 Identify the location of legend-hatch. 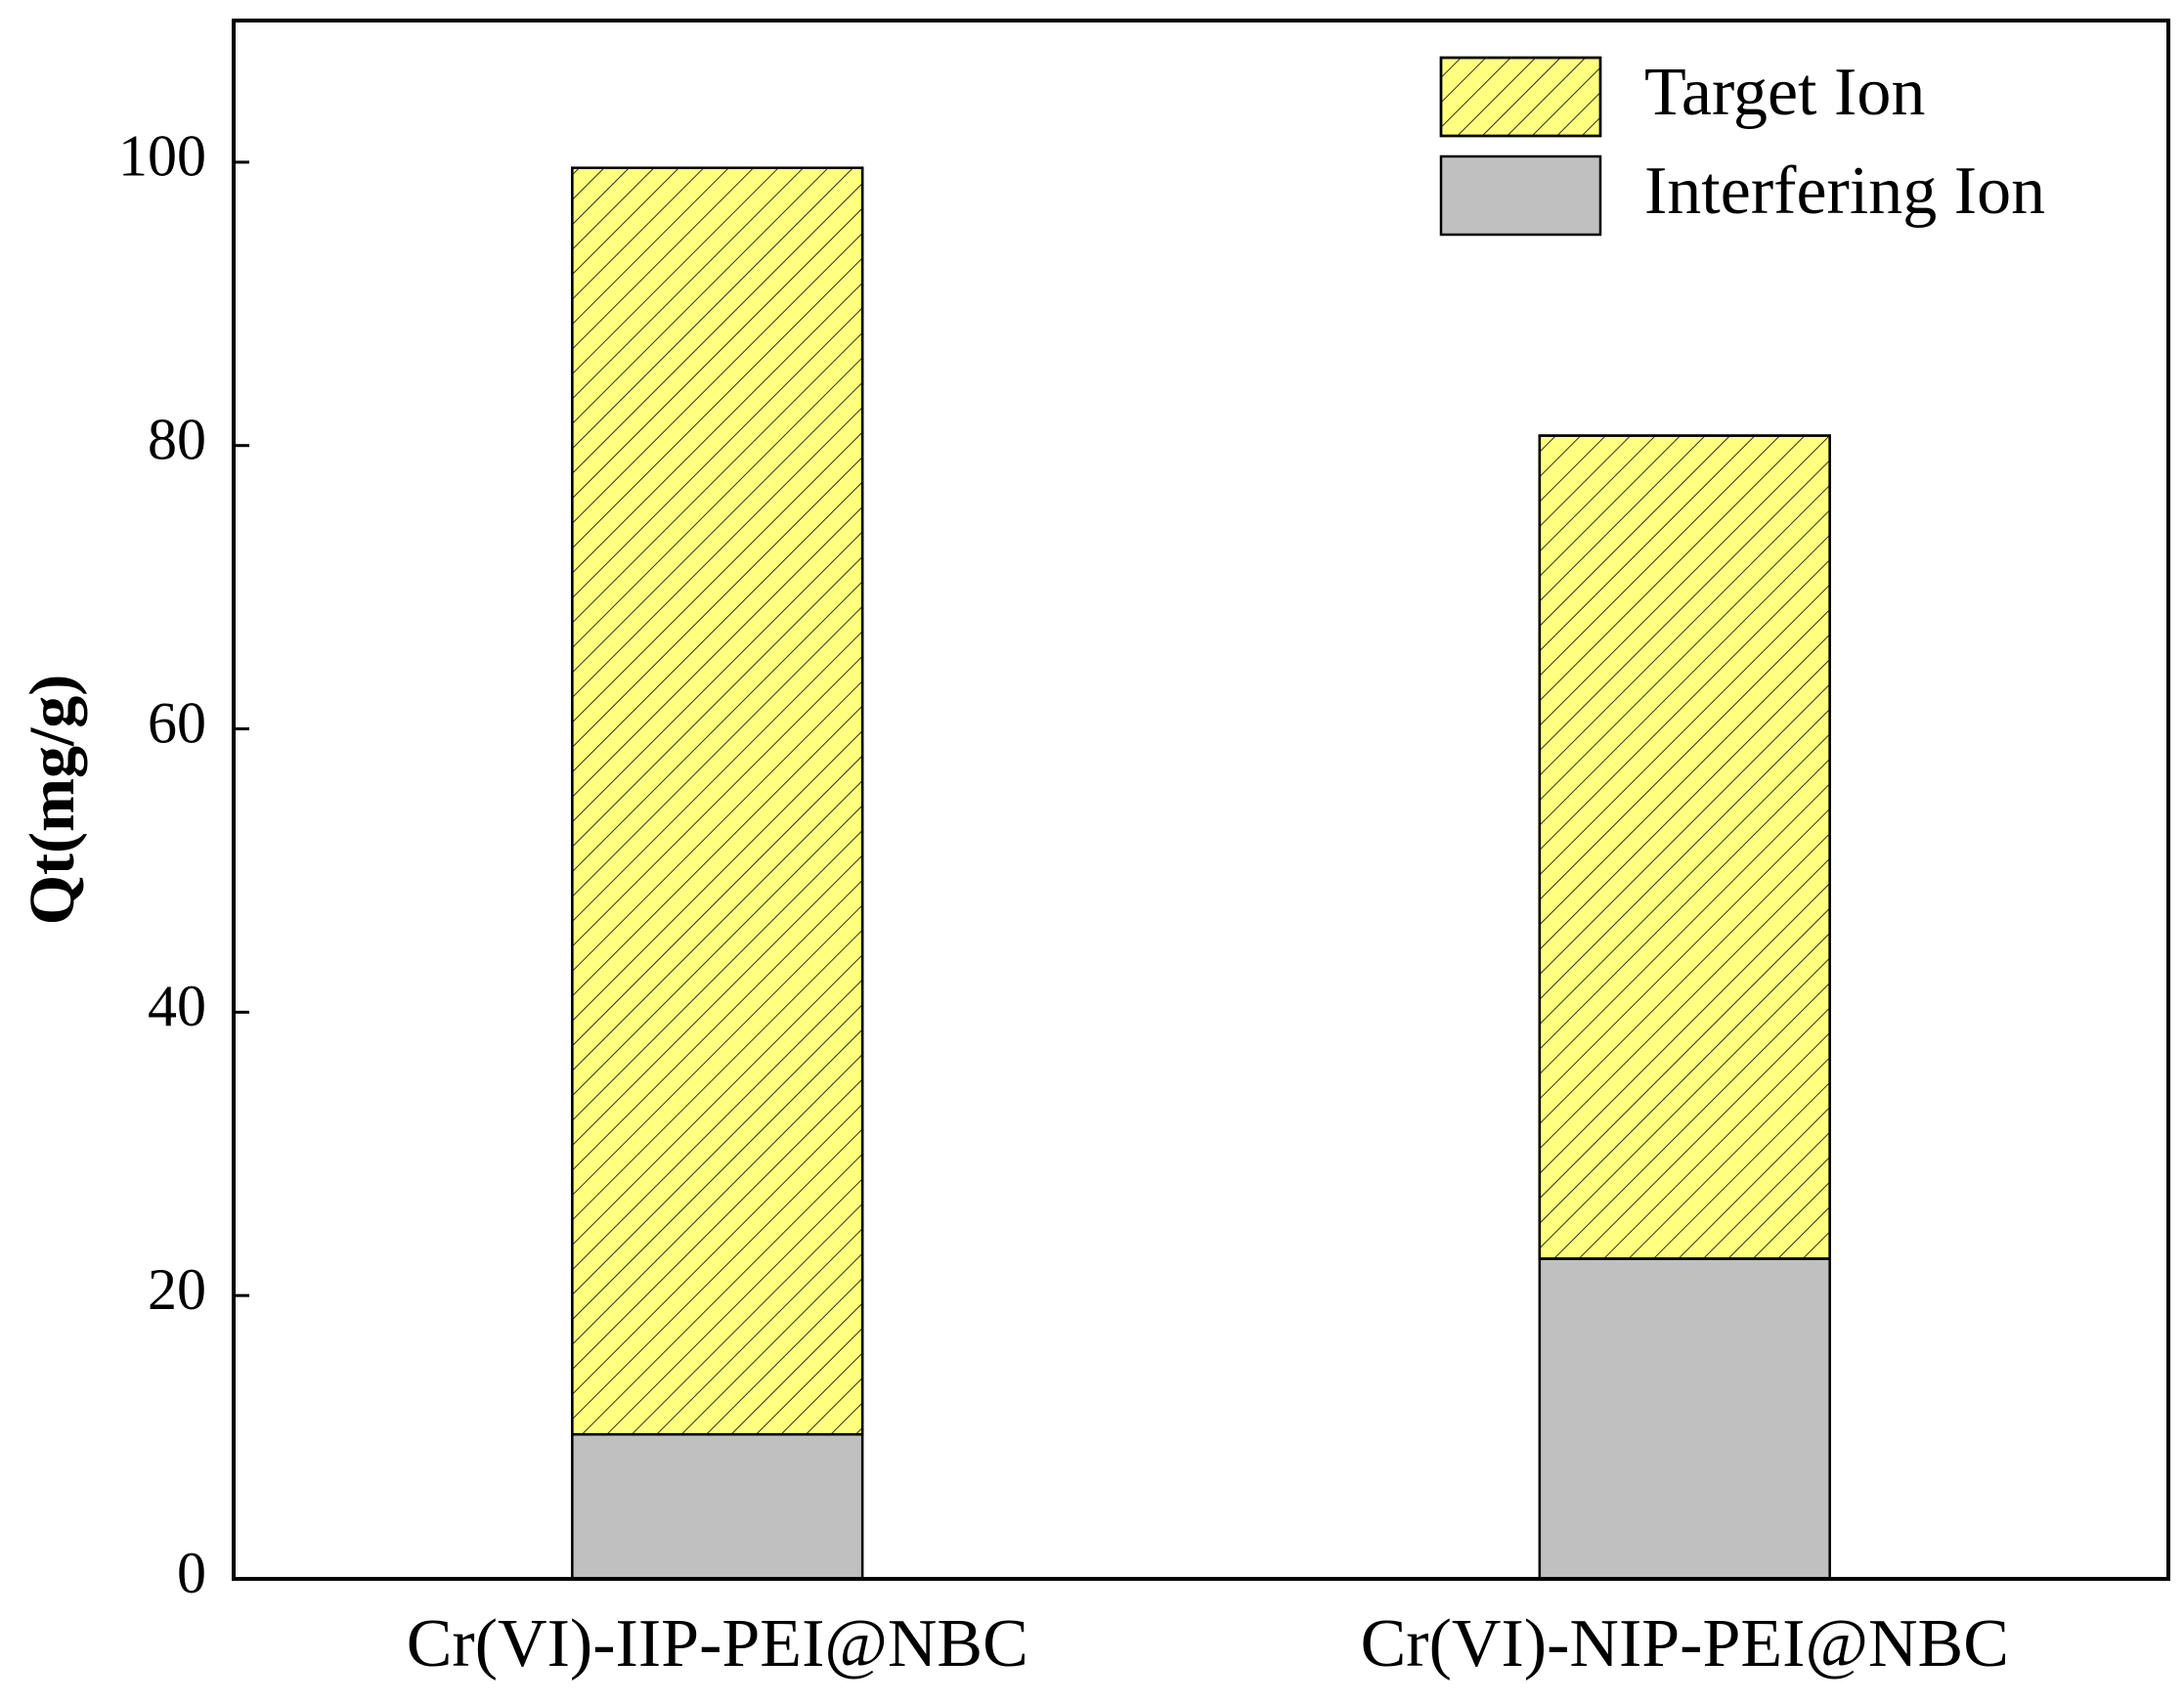
(1520, 97).